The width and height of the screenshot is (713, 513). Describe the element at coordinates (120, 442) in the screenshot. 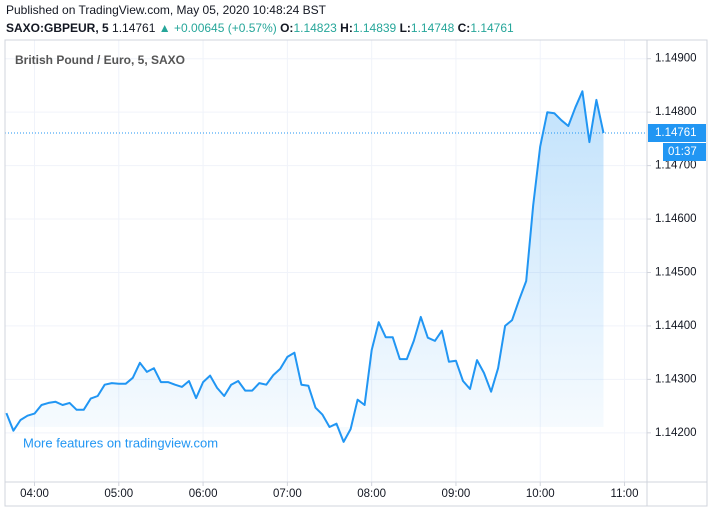

I see `watermark: More features on tradingview.com` at that location.